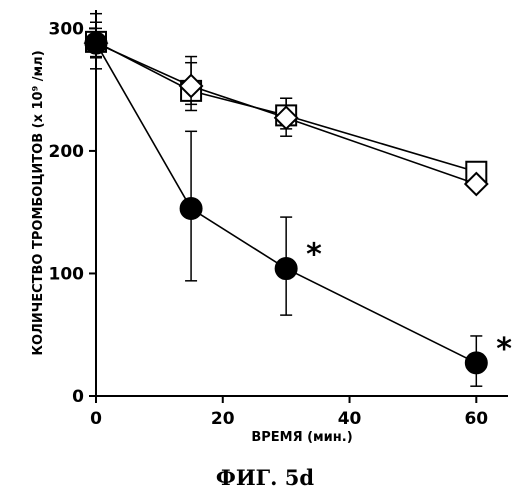 The width and height of the screenshot is (530, 500). What do you see at coordinates (67, 274) in the screenshot?
I see `y-tick-label: 100` at bounding box center [67, 274].